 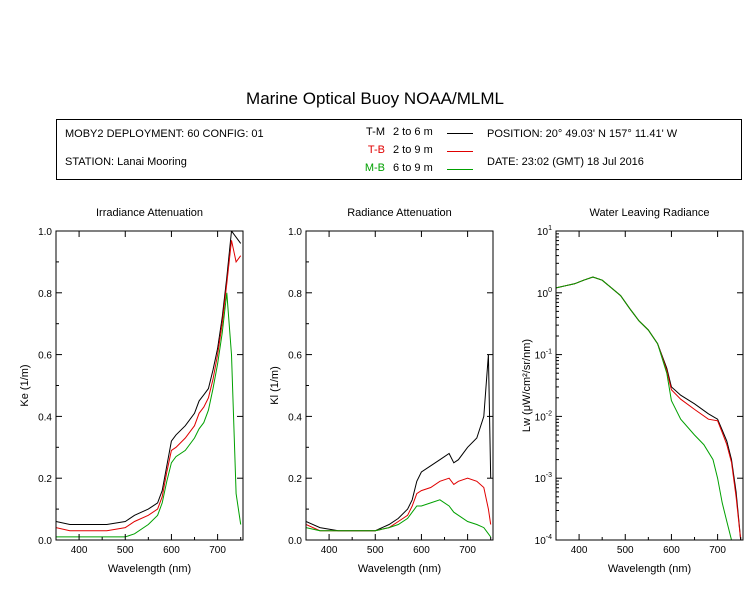 I want to click on radiance-y-tick-label: 0.4, so click(x=295, y=417).